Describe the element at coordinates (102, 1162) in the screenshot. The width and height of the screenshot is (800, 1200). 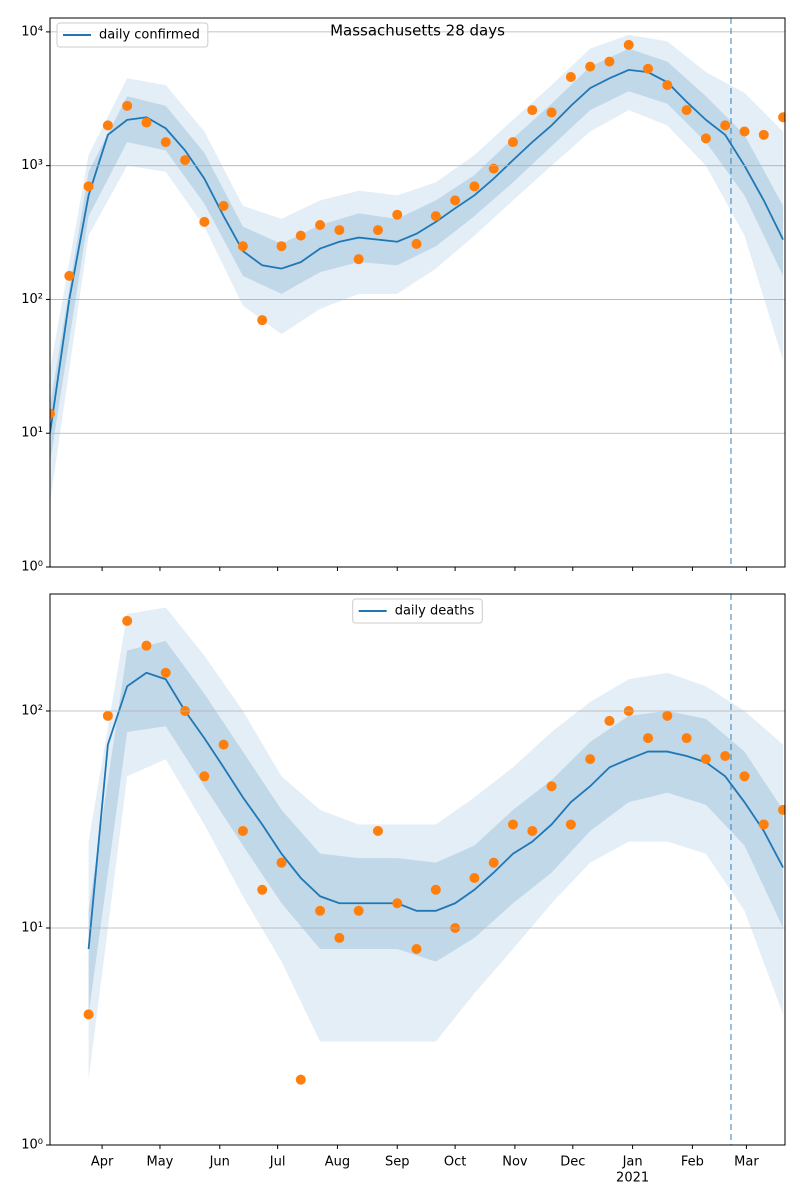
I see `x-tick-label: Apr` at that location.